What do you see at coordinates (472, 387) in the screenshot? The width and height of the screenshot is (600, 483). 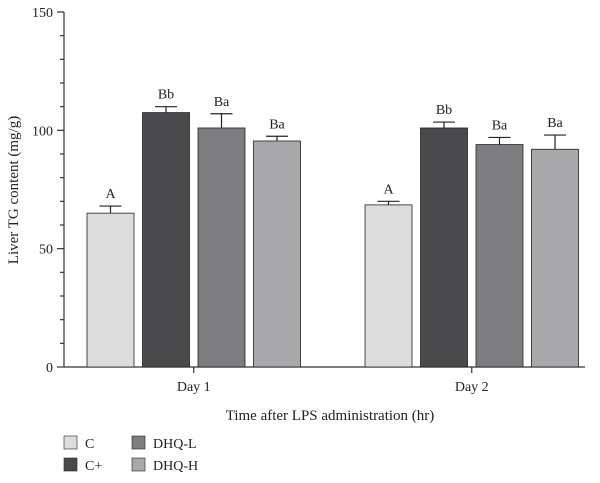 I see `x-tick-label: Day 2` at bounding box center [472, 387].